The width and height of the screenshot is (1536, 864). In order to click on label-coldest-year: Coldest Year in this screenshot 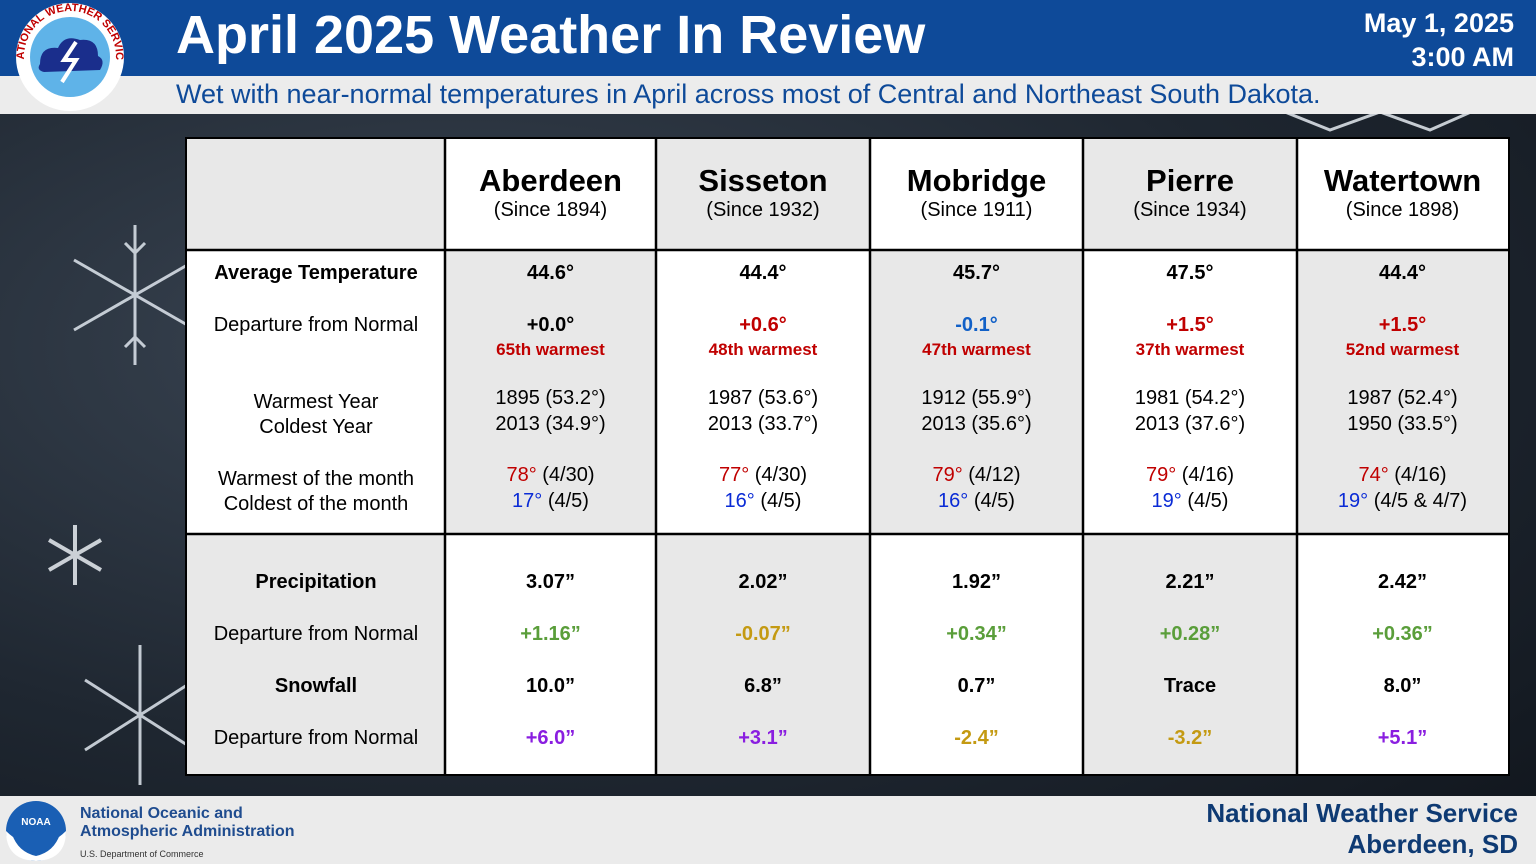, I will do `click(316, 427)`.